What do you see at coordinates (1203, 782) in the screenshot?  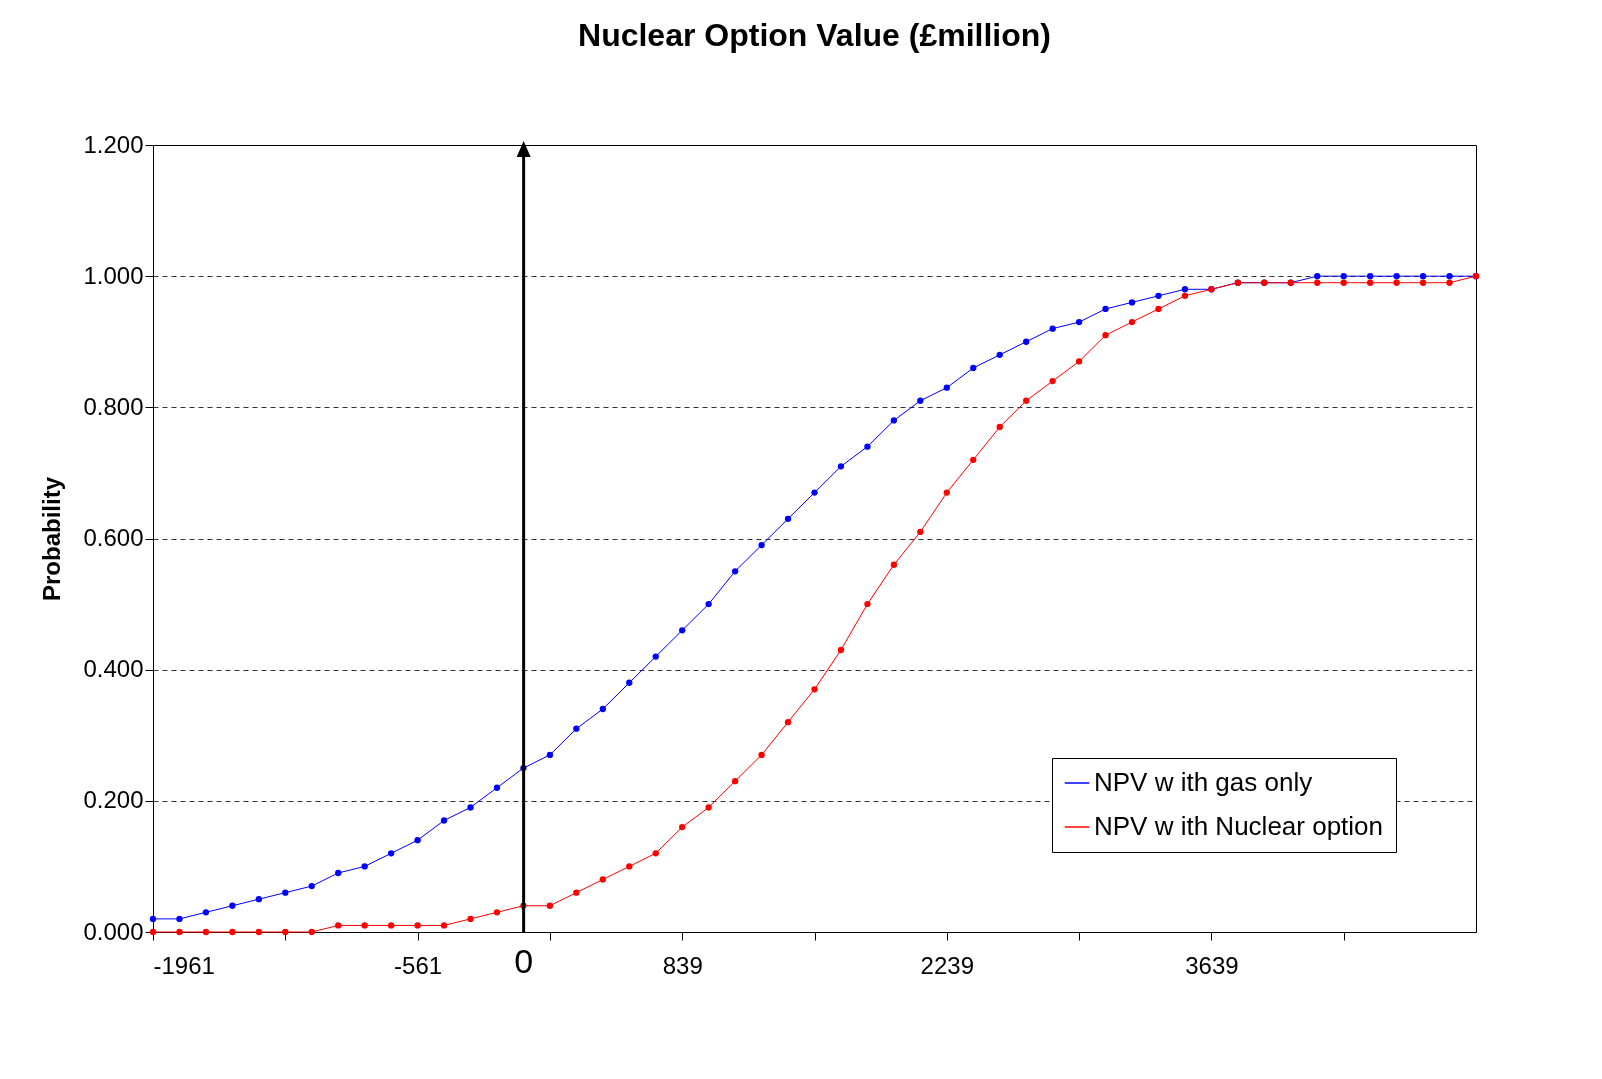 I see `legend-label: NPV w ith gas only` at bounding box center [1203, 782].